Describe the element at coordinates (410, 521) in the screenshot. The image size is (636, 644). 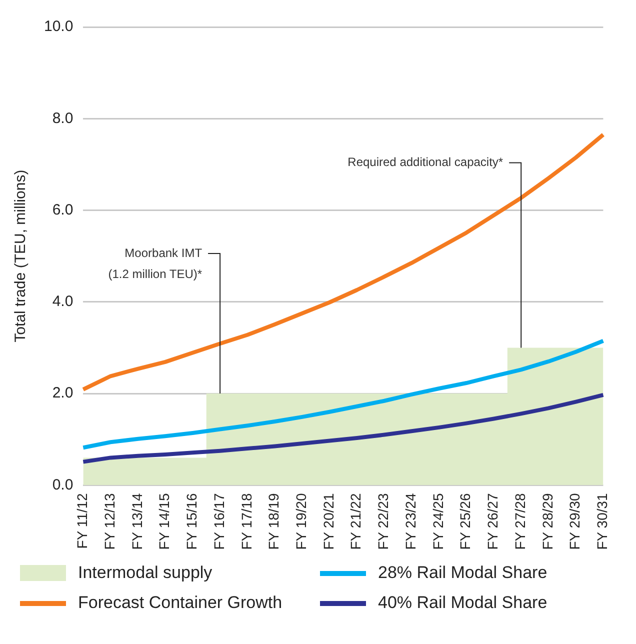
I see `x-tick-label: FY 23/24` at that location.